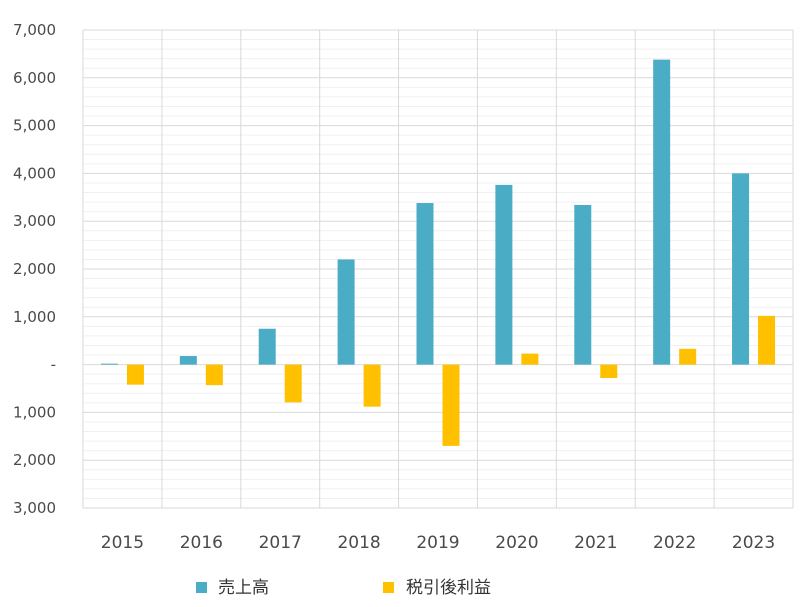  I want to click on y-tick-label: 6,000, so click(34, 78).